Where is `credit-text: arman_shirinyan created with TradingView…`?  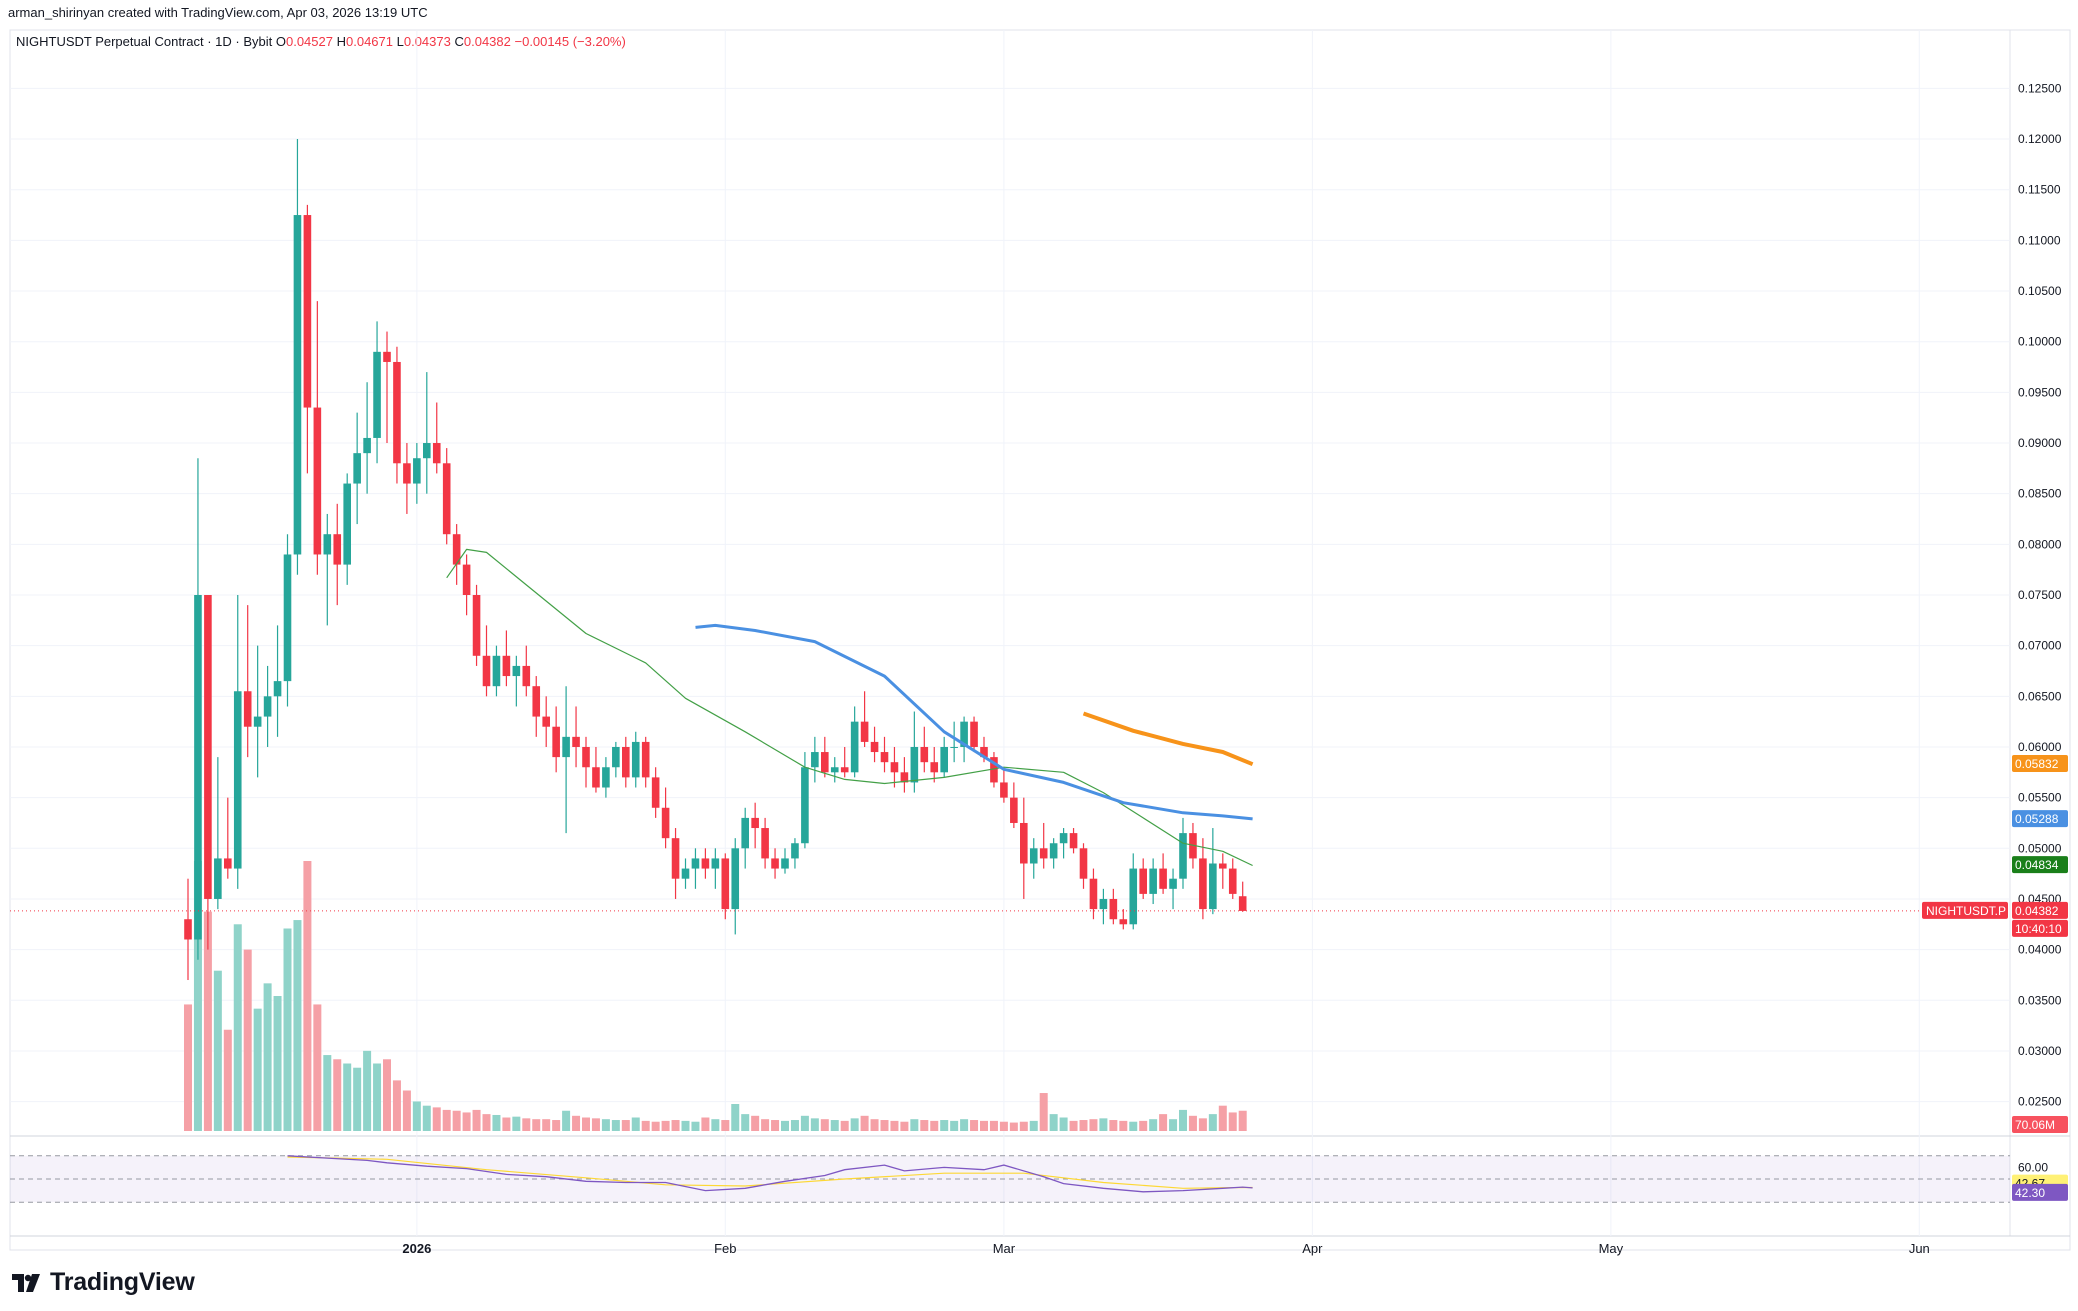
credit-text: arman_shirinyan created with TradingView… is located at coordinates (218, 12).